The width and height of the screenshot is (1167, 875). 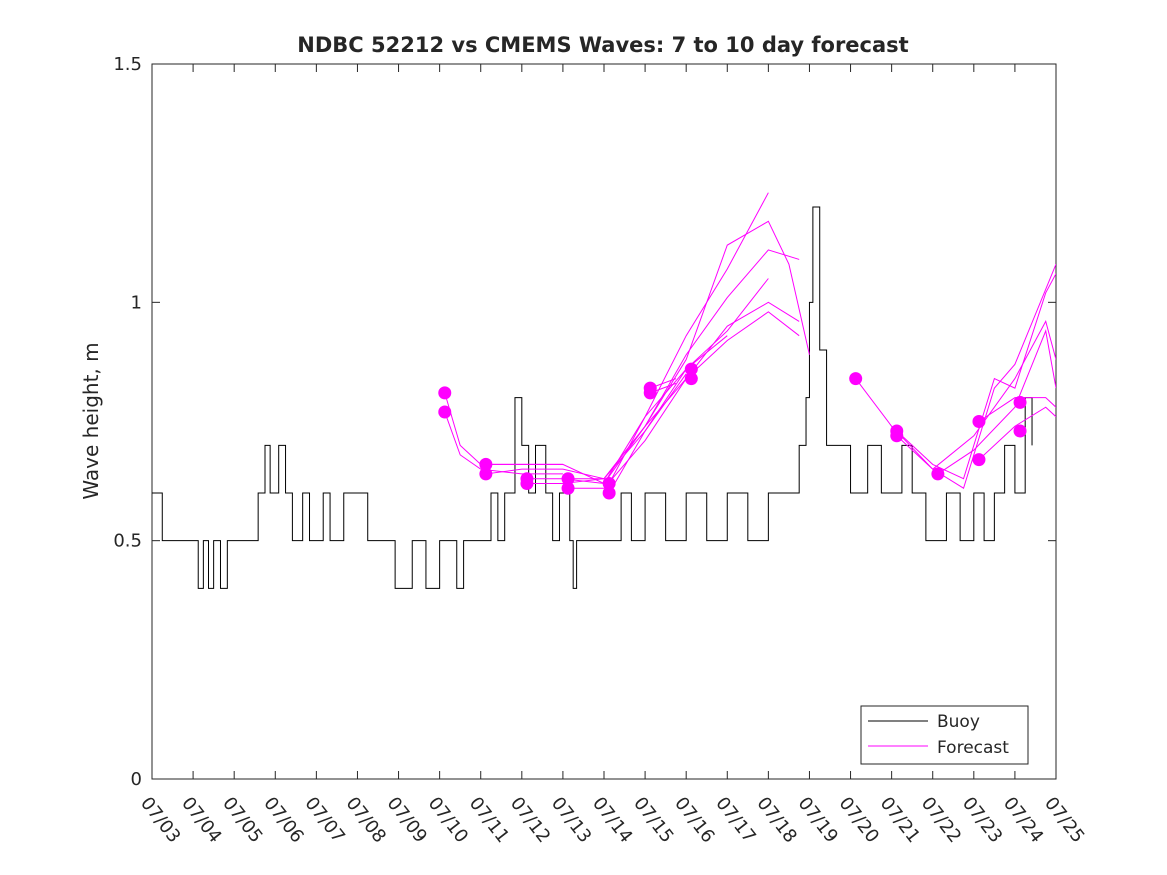 What do you see at coordinates (201, 820) in the screenshot?
I see `x-tick-label: 07/04` at bounding box center [201, 820].